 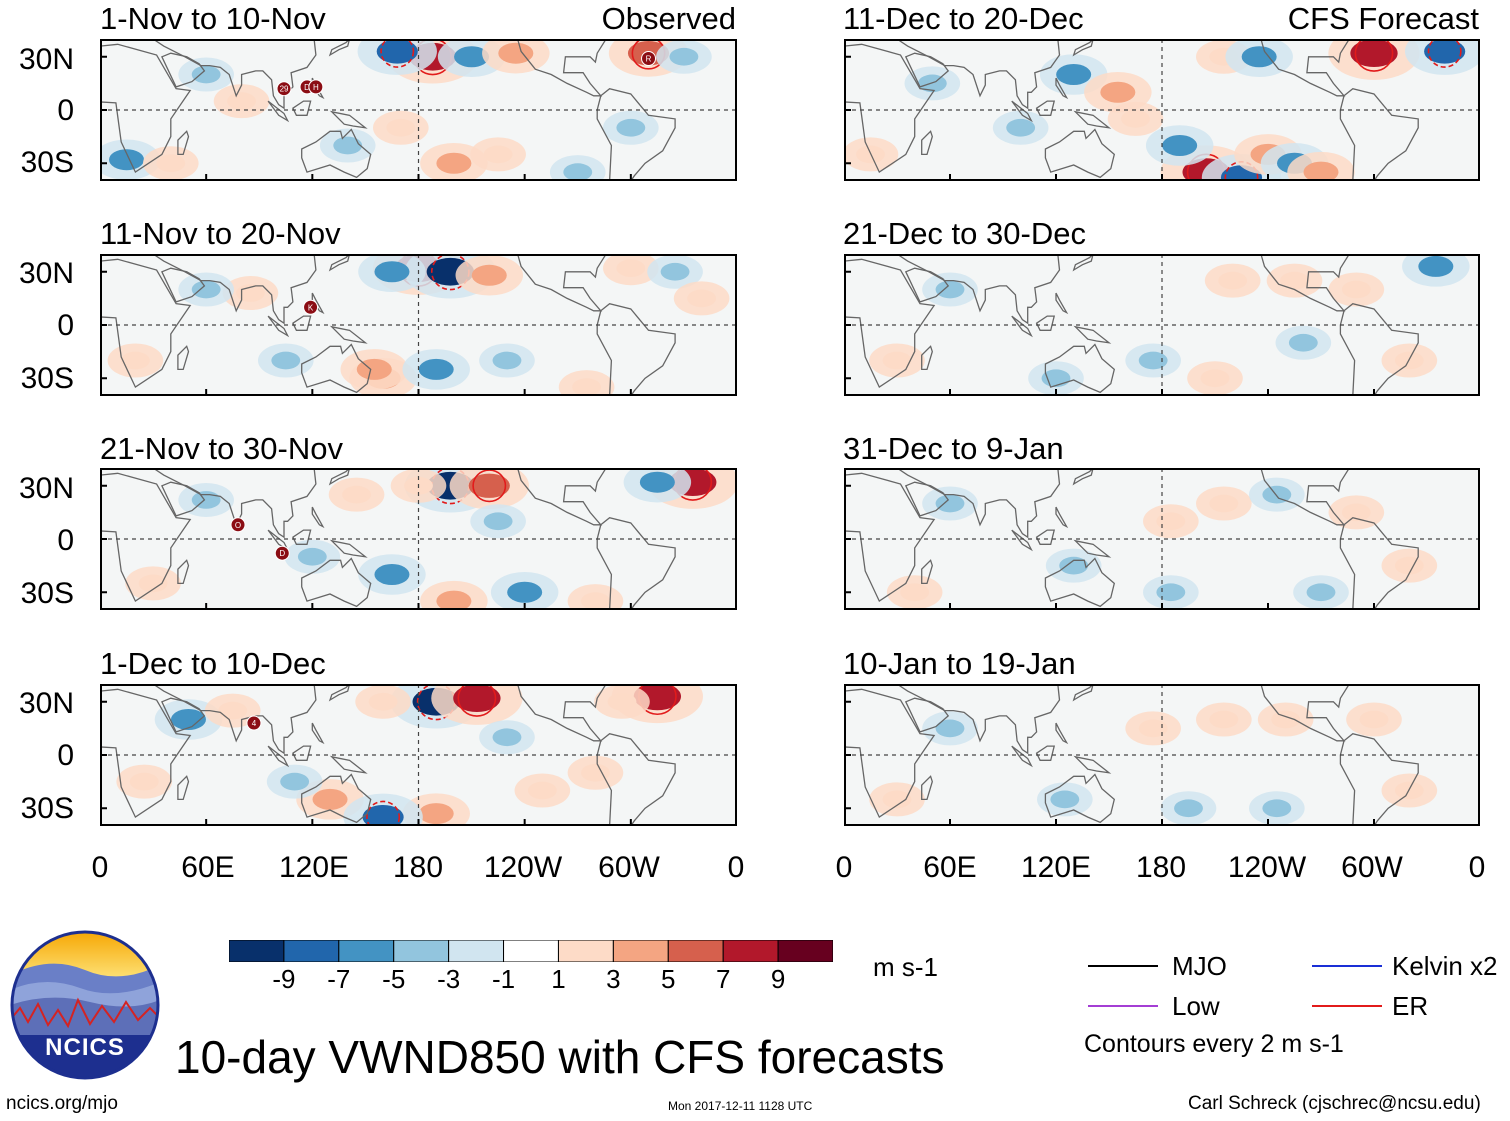 What do you see at coordinates (736, 867) in the screenshot?
I see `lon-tick-left-360: 0` at bounding box center [736, 867].